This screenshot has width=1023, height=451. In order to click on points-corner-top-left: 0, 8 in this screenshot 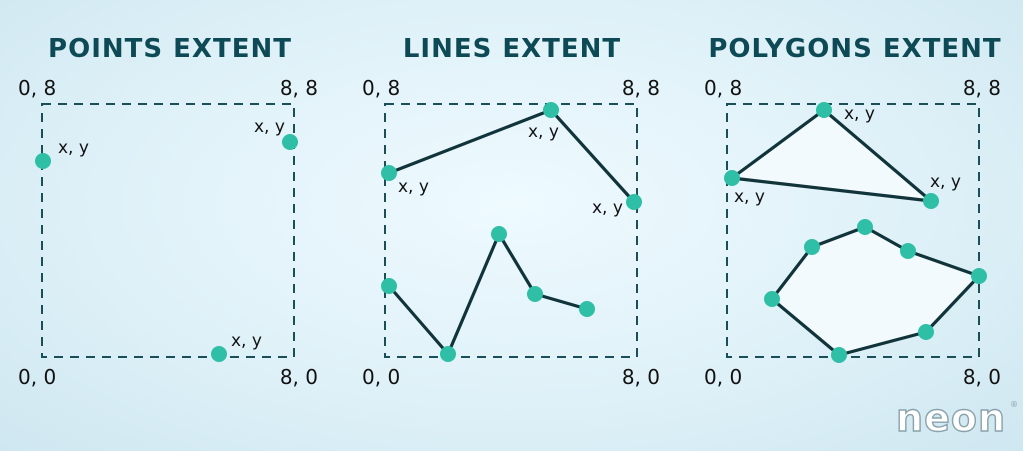, I will do `click(37, 88)`.